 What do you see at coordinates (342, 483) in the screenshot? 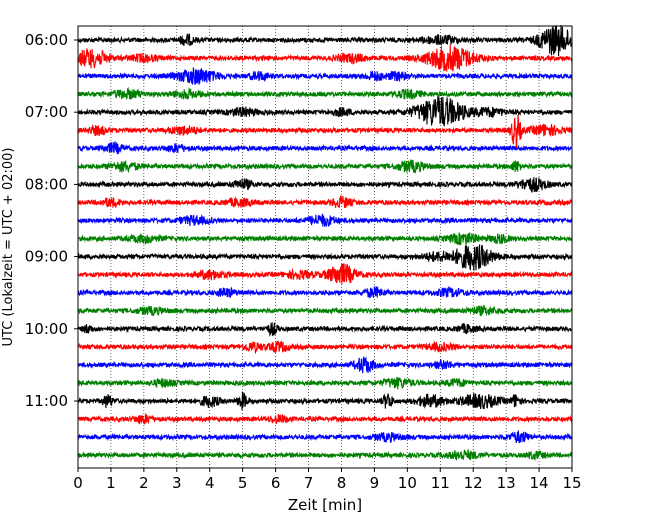
I see `x-tick-label: 8` at bounding box center [342, 483].